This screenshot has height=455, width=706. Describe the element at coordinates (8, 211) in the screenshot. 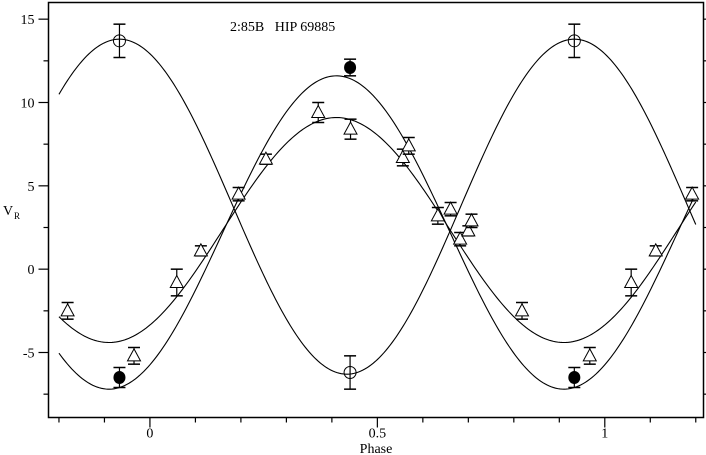

I see `y-axis-title: V` at that location.